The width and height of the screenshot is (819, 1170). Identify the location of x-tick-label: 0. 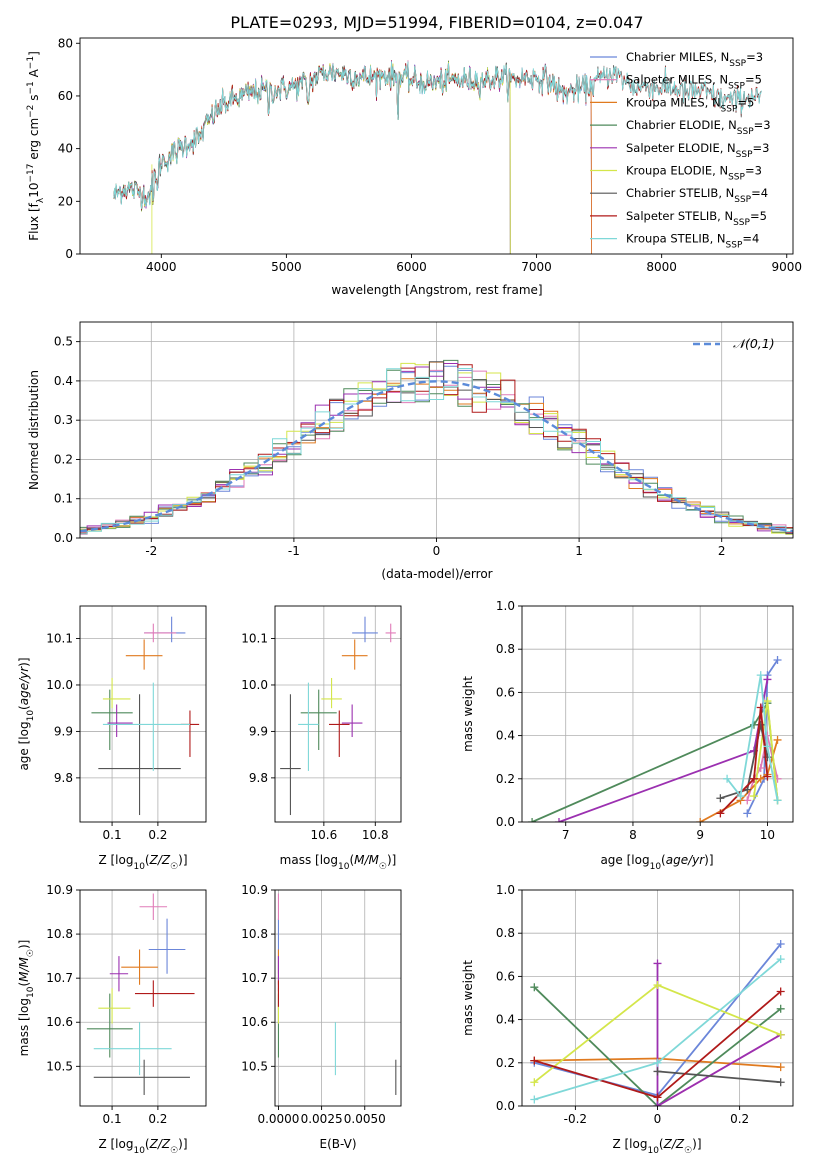
(658, 1119).